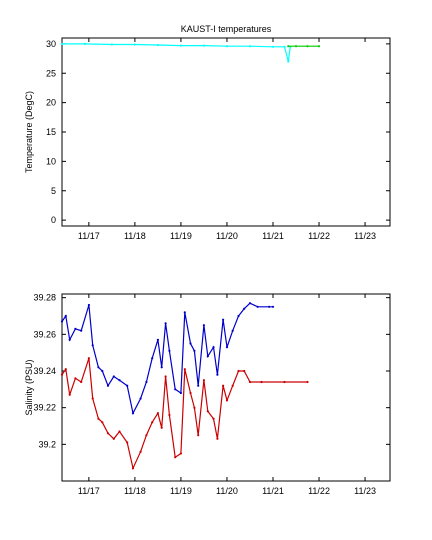  Describe the element at coordinates (273, 491) in the screenshot. I see `salinity-x-tick-label: 11/21` at that location.